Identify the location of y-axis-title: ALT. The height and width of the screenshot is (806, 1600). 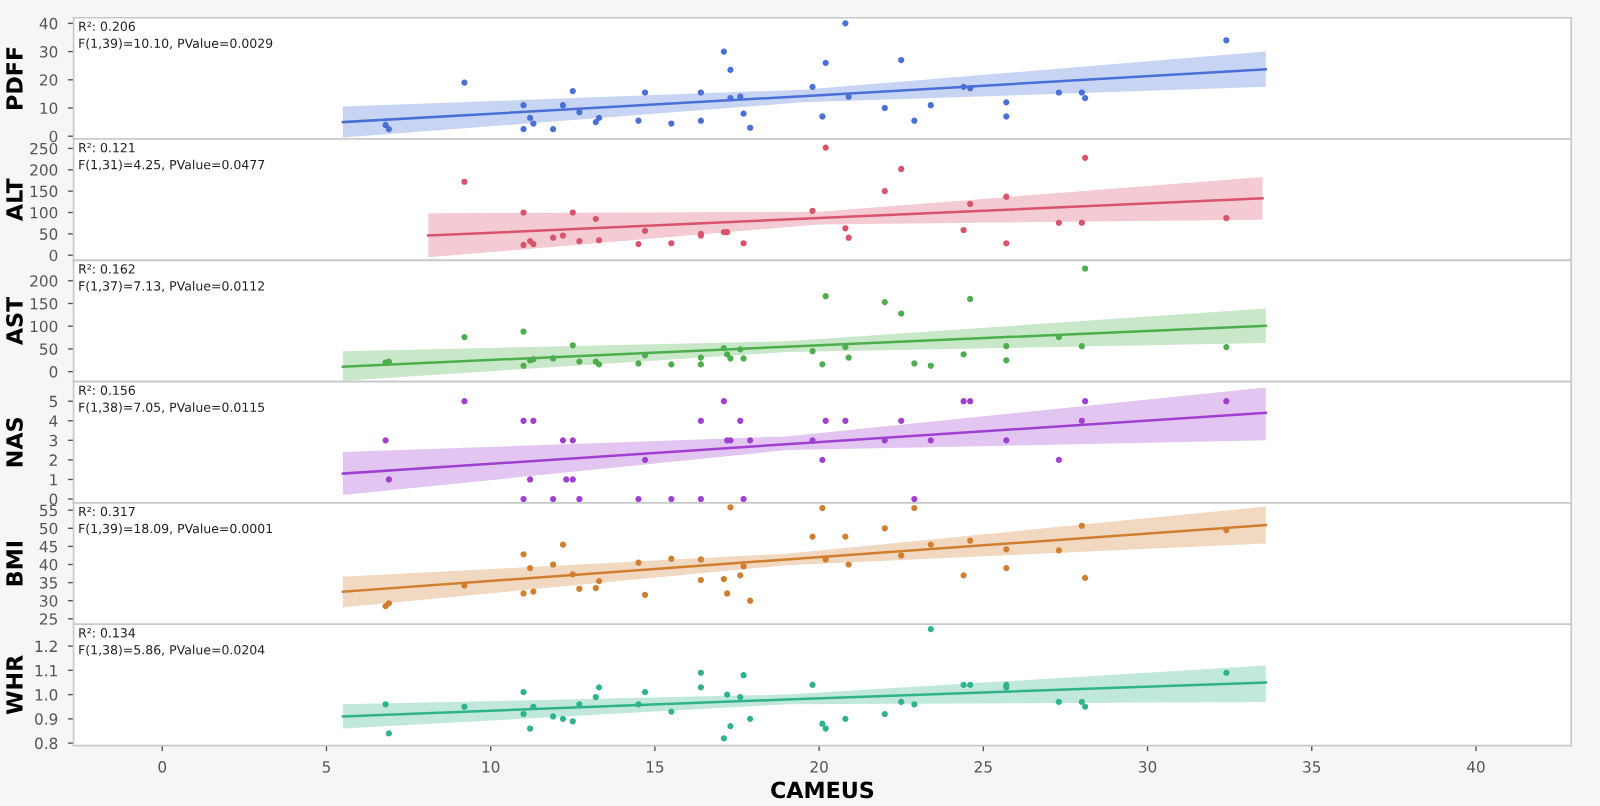
(14, 199).